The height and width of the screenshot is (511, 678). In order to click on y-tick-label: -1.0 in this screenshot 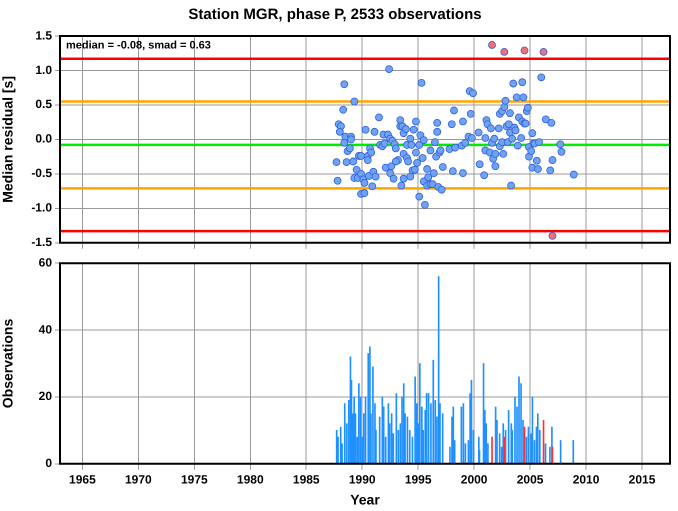, I will do `click(41, 207)`.